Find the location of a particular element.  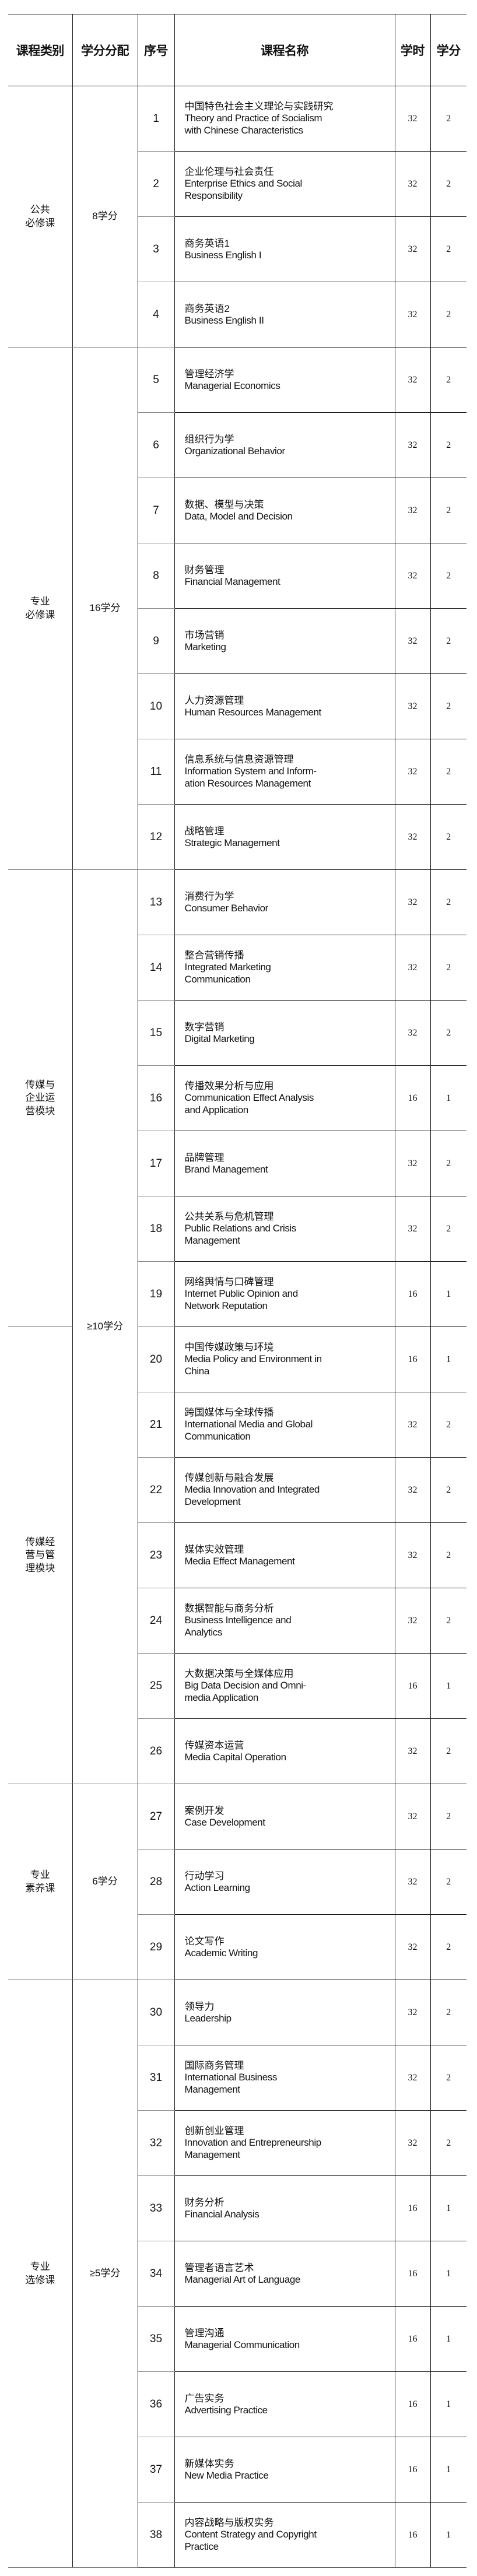

course-number: 37 is located at coordinates (156, 2470).